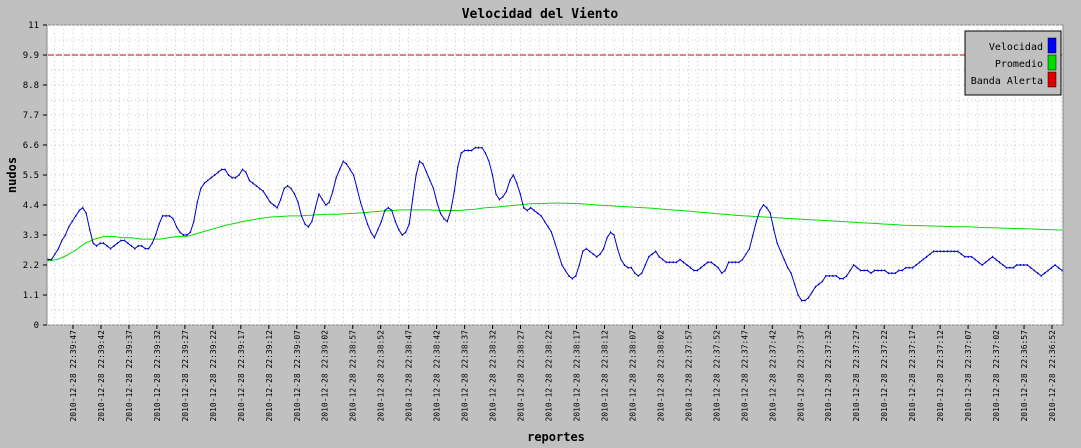 Image resolution: width=1081 pixels, height=448 pixels. I want to click on y-tick-label: 6.6, so click(31, 146).